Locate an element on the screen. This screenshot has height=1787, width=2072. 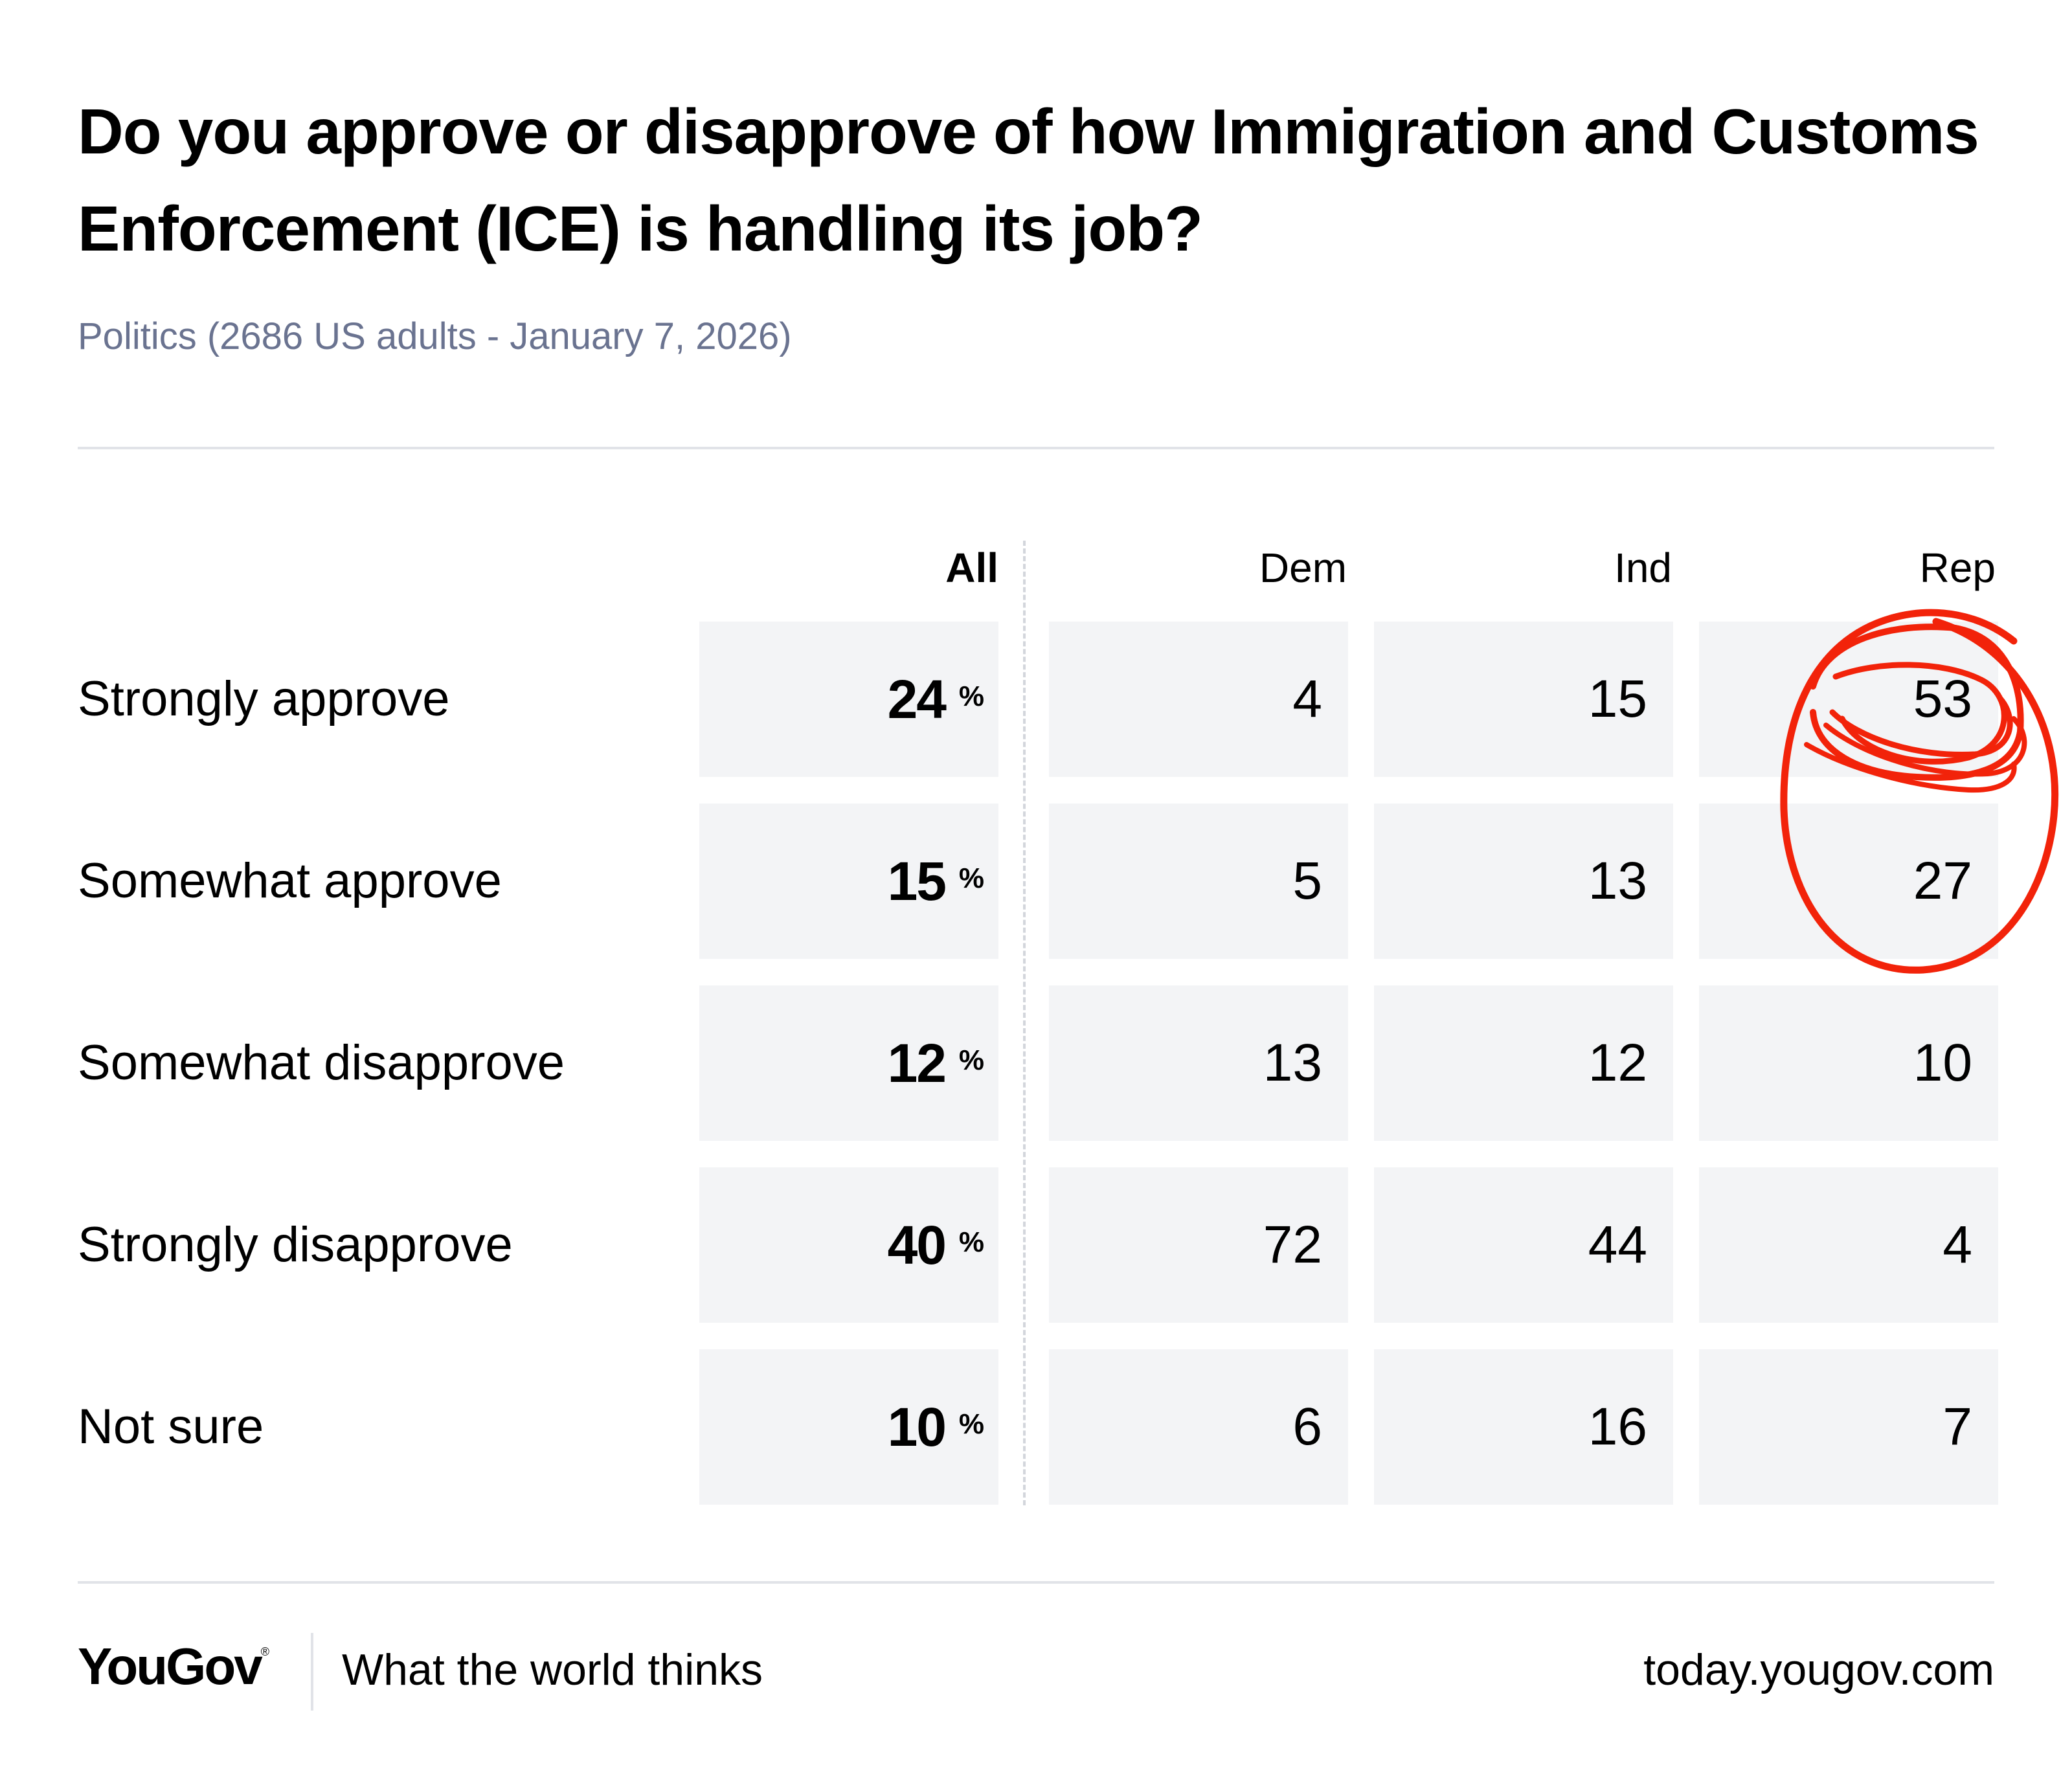
yougov-logo: YouGov® is located at coordinates (173, 1667).